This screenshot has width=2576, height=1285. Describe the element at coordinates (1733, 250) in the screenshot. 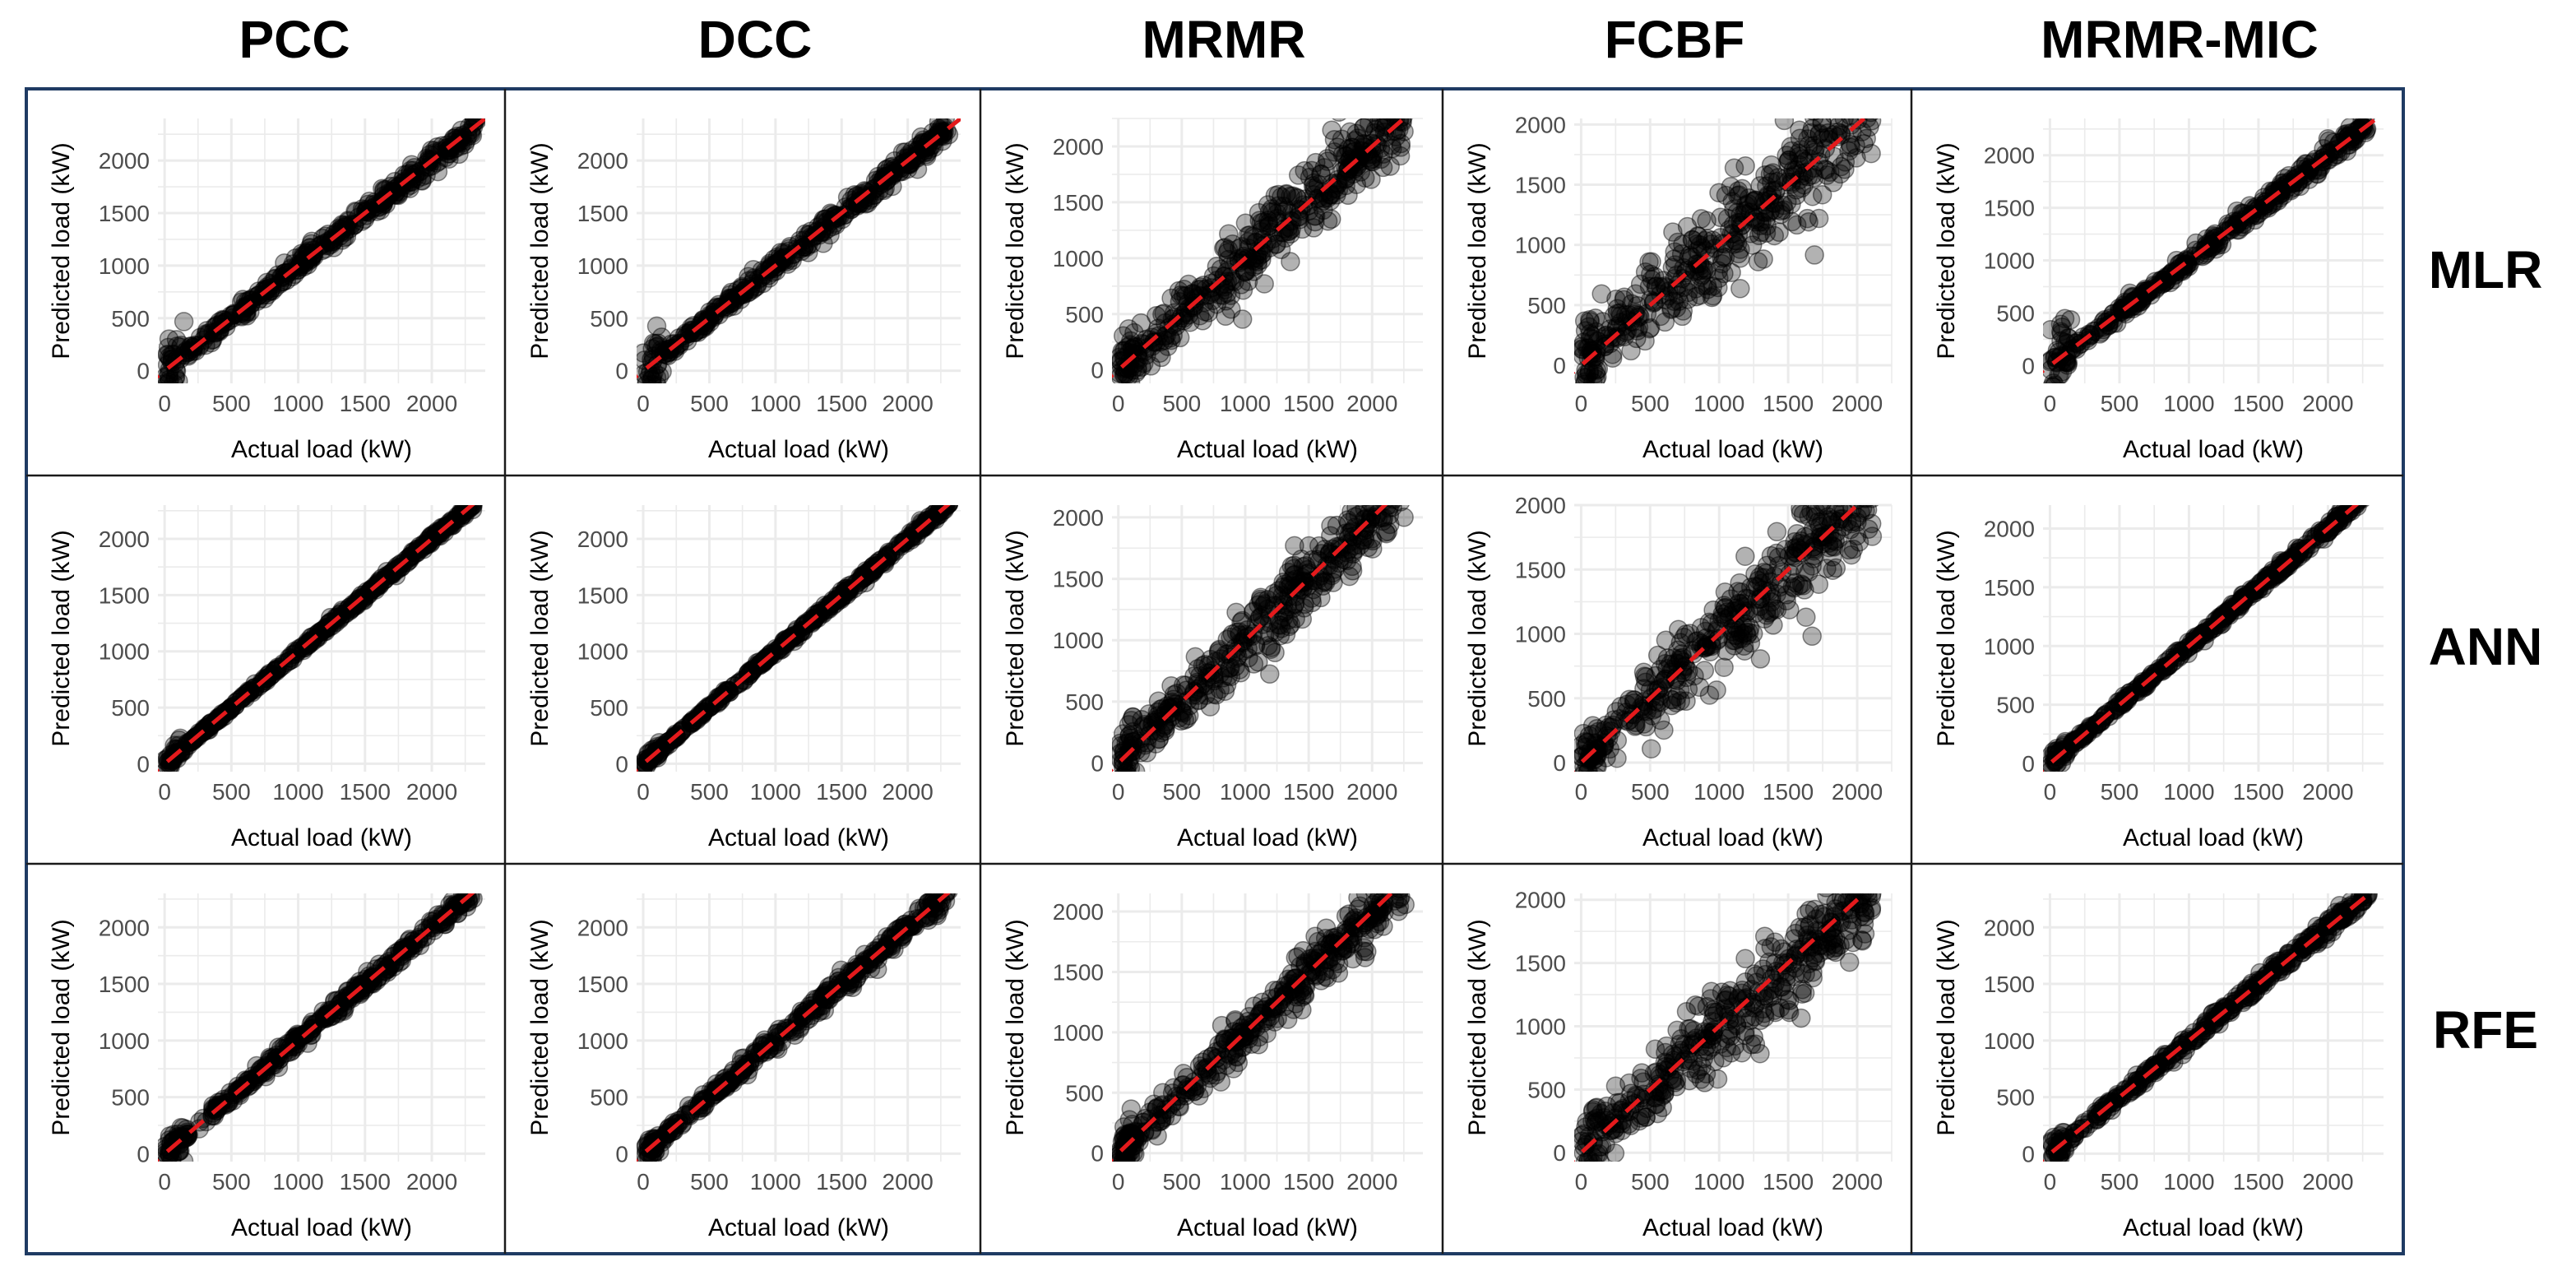

I see `panel-gridlines` at that location.